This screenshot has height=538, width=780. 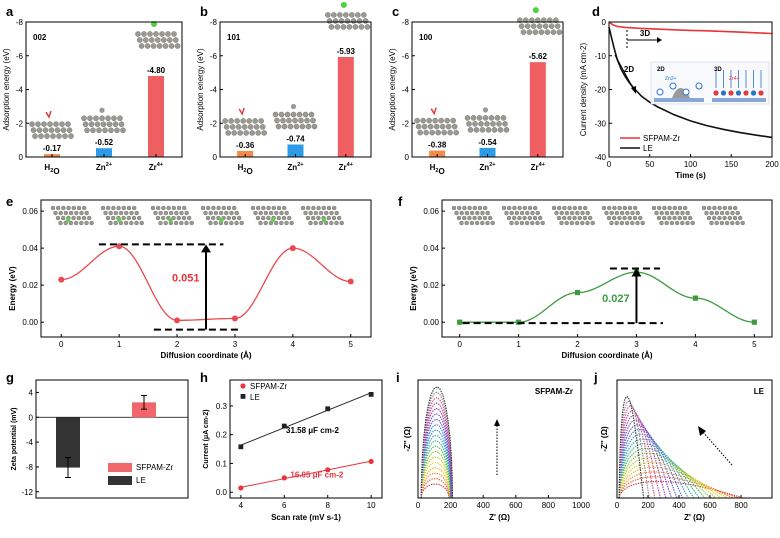 What do you see at coordinates (442, 171) in the screenshot?
I see `label-part: O` at bounding box center [442, 171].